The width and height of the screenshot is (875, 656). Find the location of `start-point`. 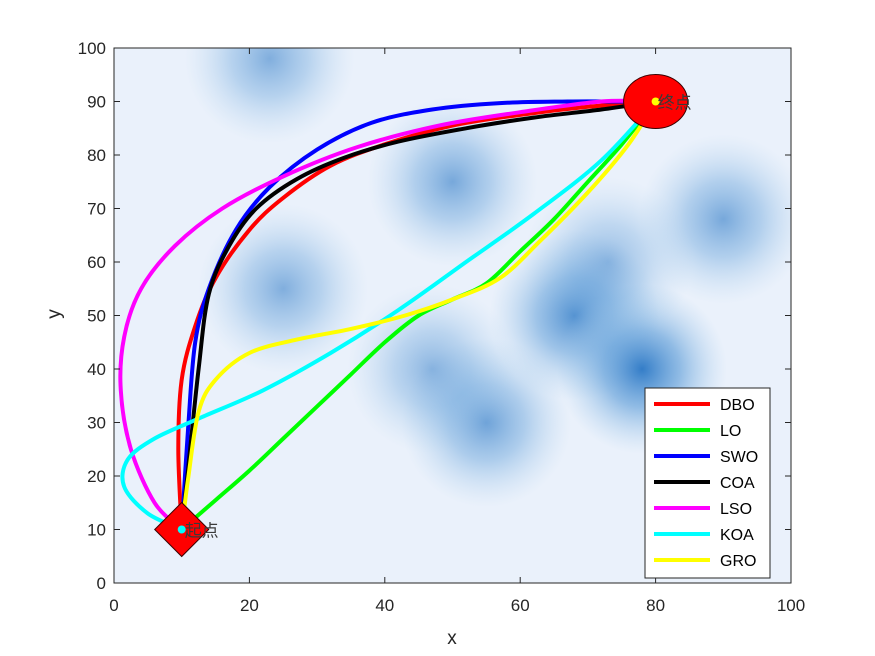

start-point is located at coordinates (181, 529).